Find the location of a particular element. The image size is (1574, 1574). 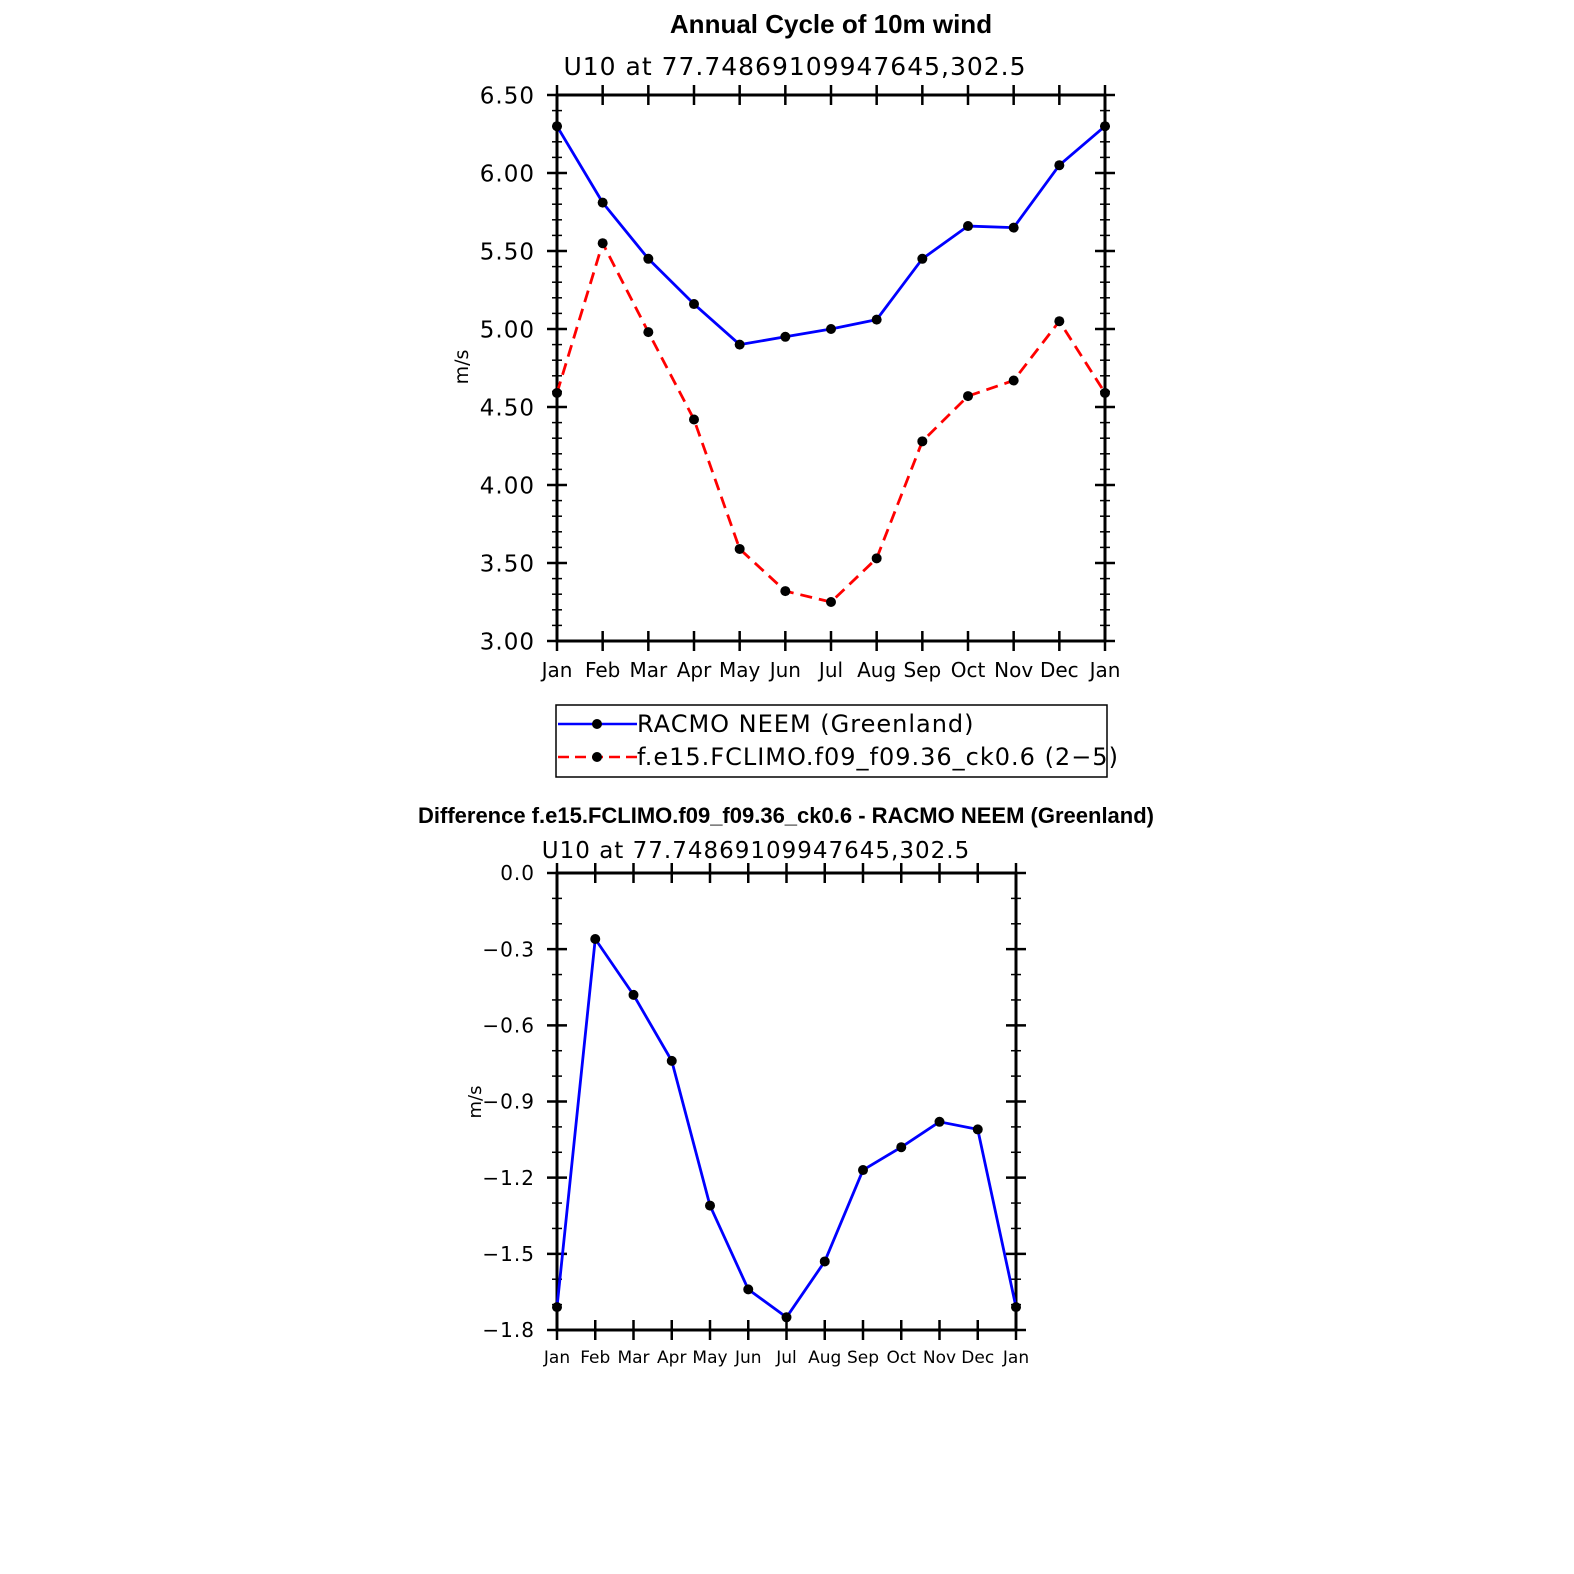

y-tick-label: 3.00 is located at coordinates (507, 642).